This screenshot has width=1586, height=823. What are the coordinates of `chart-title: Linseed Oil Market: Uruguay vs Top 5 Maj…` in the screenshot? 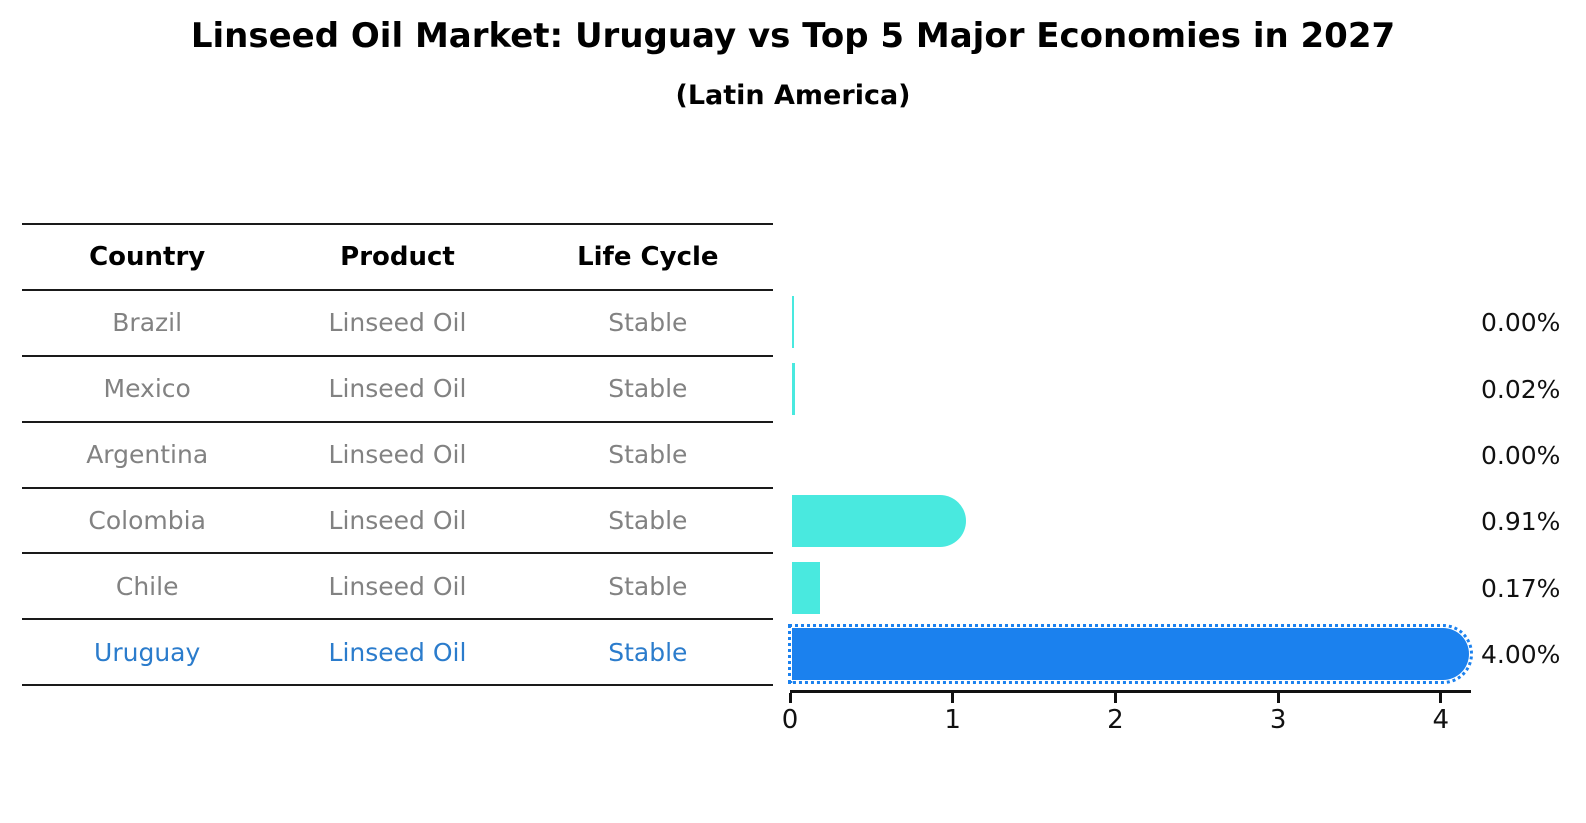 It's located at (793, 36).